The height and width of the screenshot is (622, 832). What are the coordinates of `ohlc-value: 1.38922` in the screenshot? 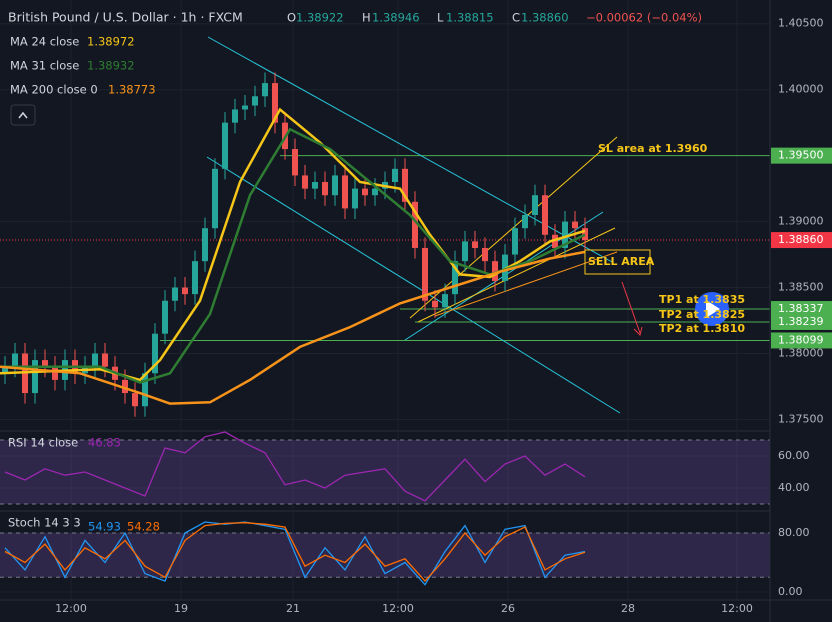 It's located at (320, 18).